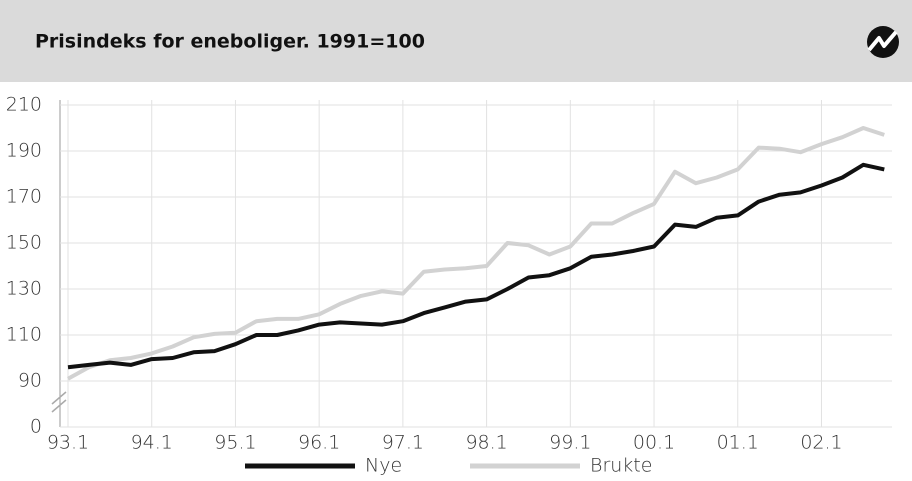  I want to click on x-tick-label: 00.1, so click(654, 443).